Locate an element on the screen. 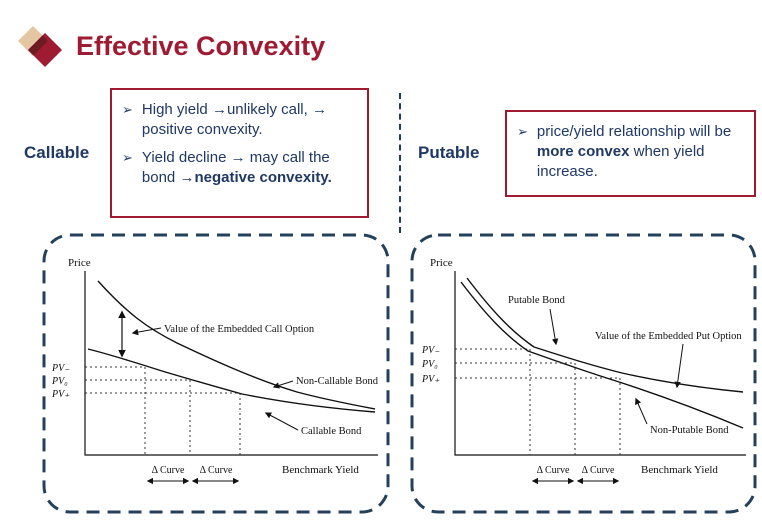 Image resolution: width=762 pixels, height=525 pixels. callable-bond-curve is located at coordinates (231, 380).